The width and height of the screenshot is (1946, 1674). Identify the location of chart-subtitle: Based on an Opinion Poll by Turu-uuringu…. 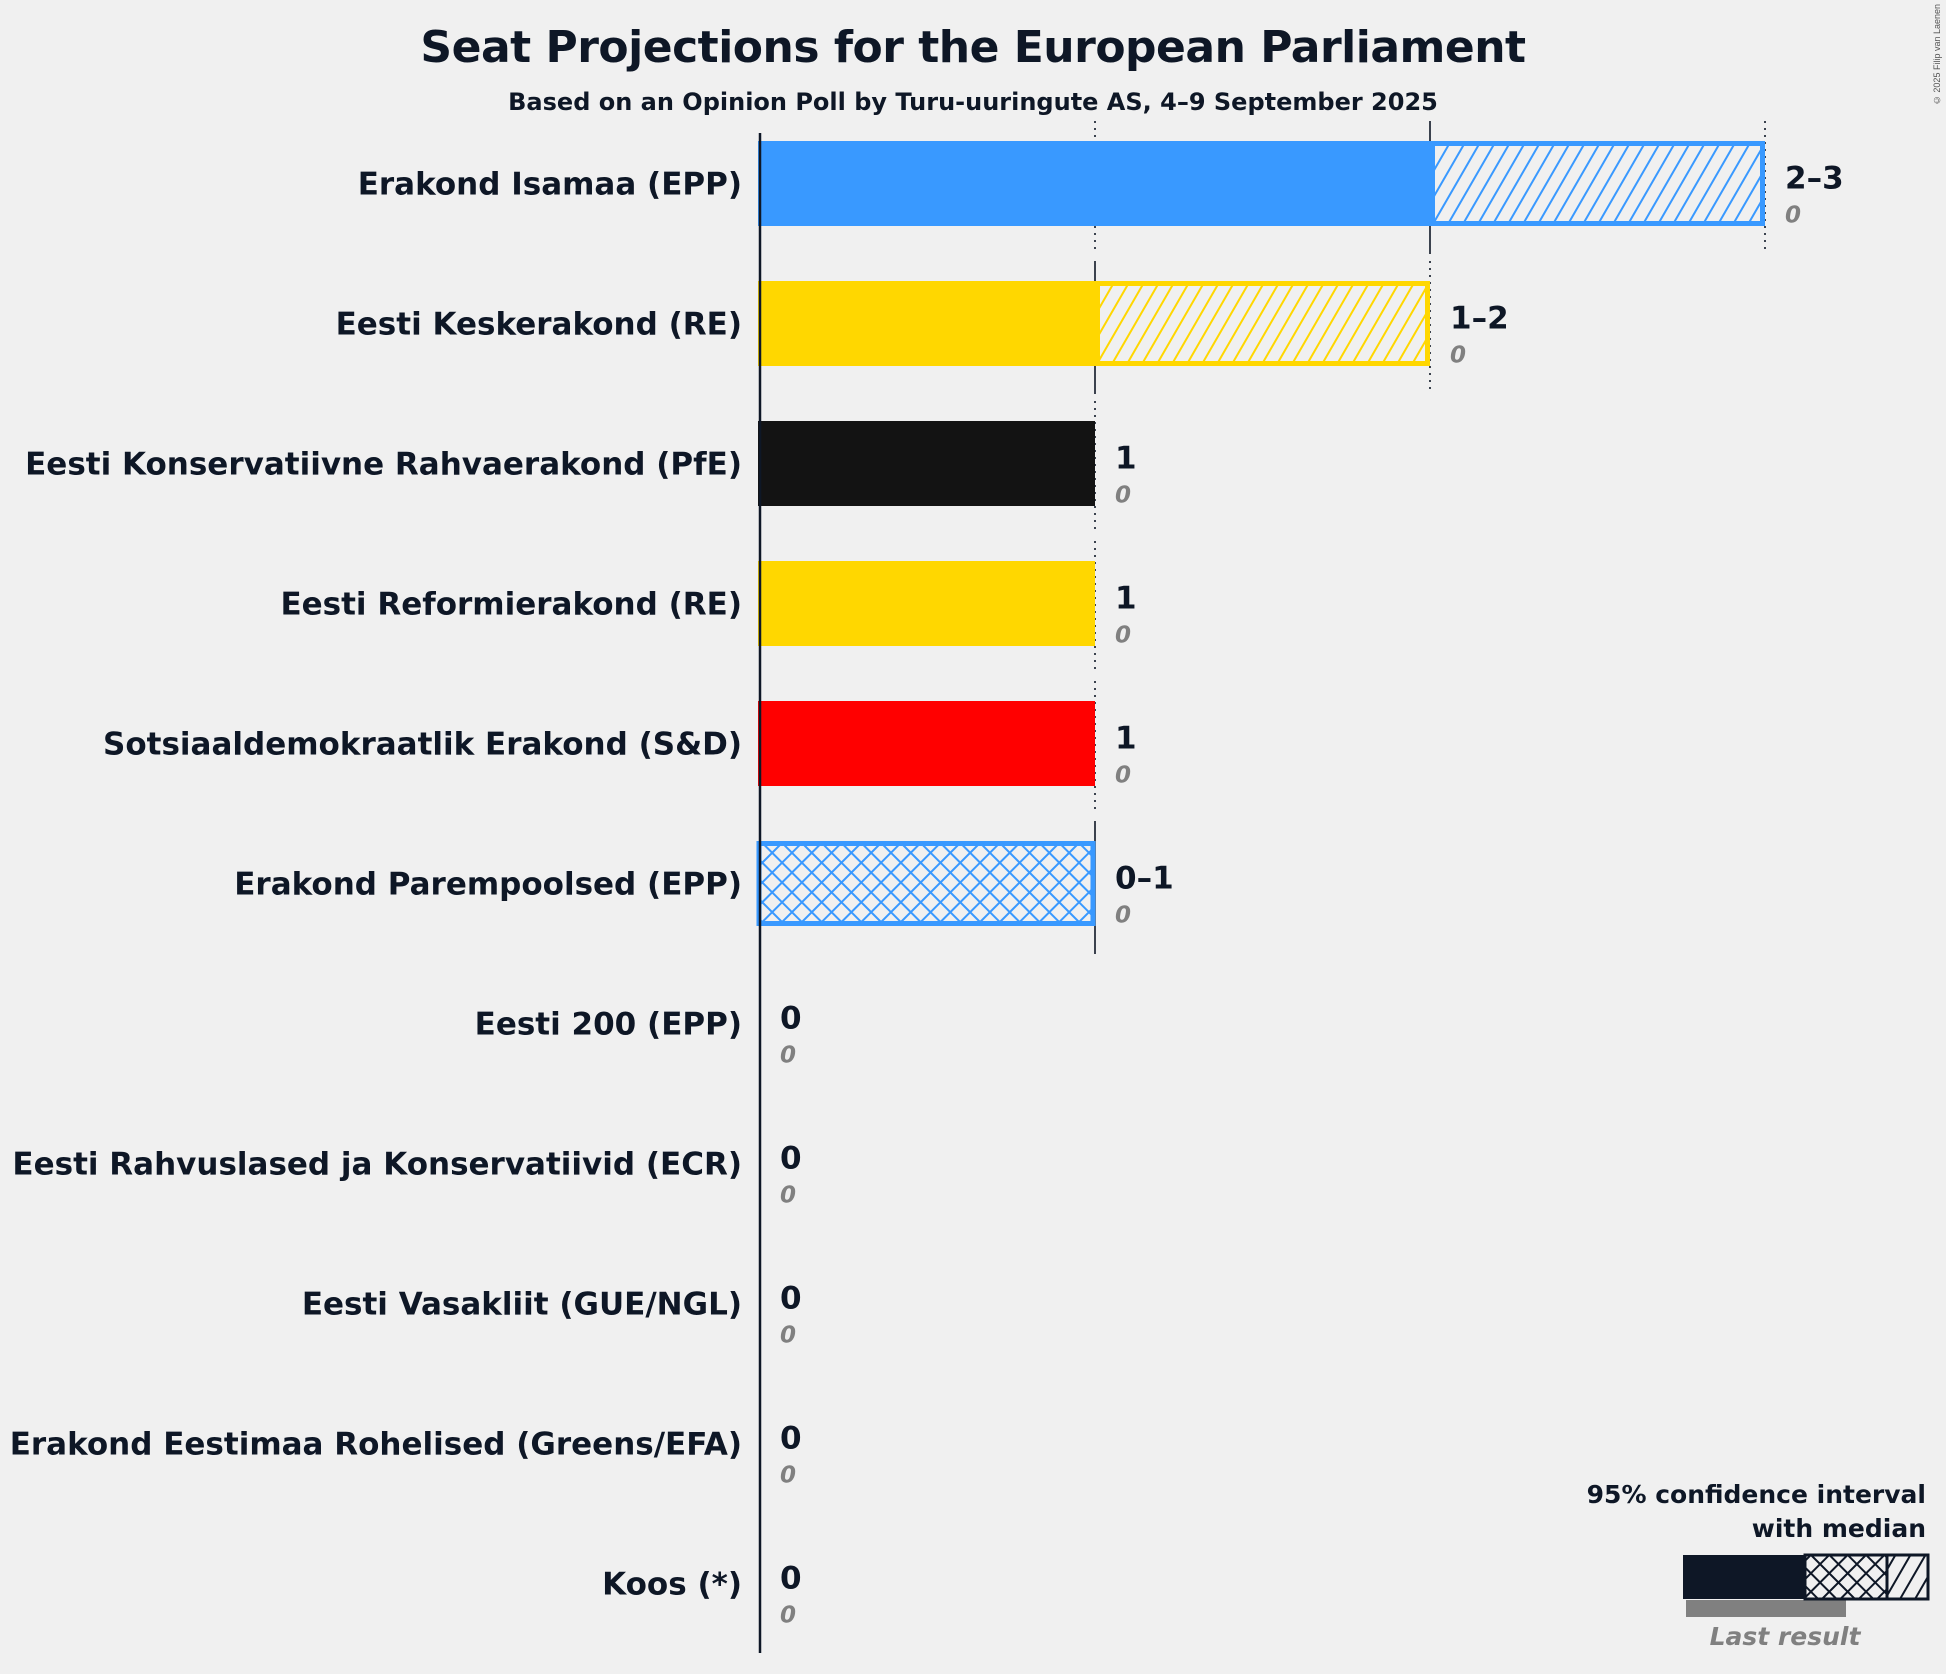
(973, 102).